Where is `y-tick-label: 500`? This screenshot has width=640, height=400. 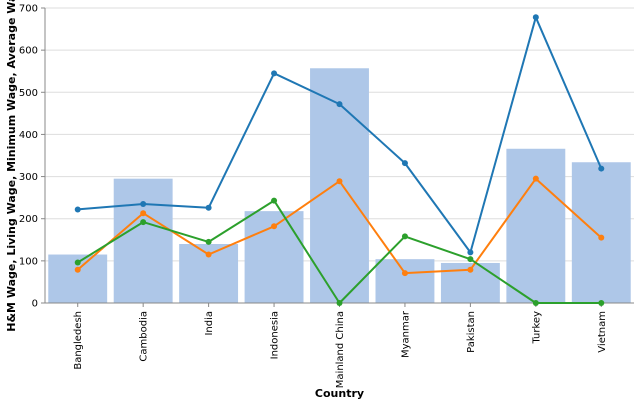 y-tick-label: 500 is located at coordinates (28, 93).